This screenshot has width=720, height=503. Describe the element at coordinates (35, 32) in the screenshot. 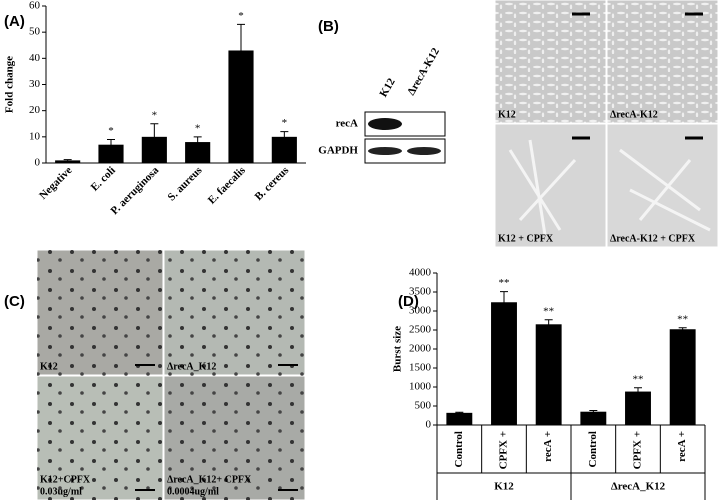

I see `y-tick-label: 50` at that location.